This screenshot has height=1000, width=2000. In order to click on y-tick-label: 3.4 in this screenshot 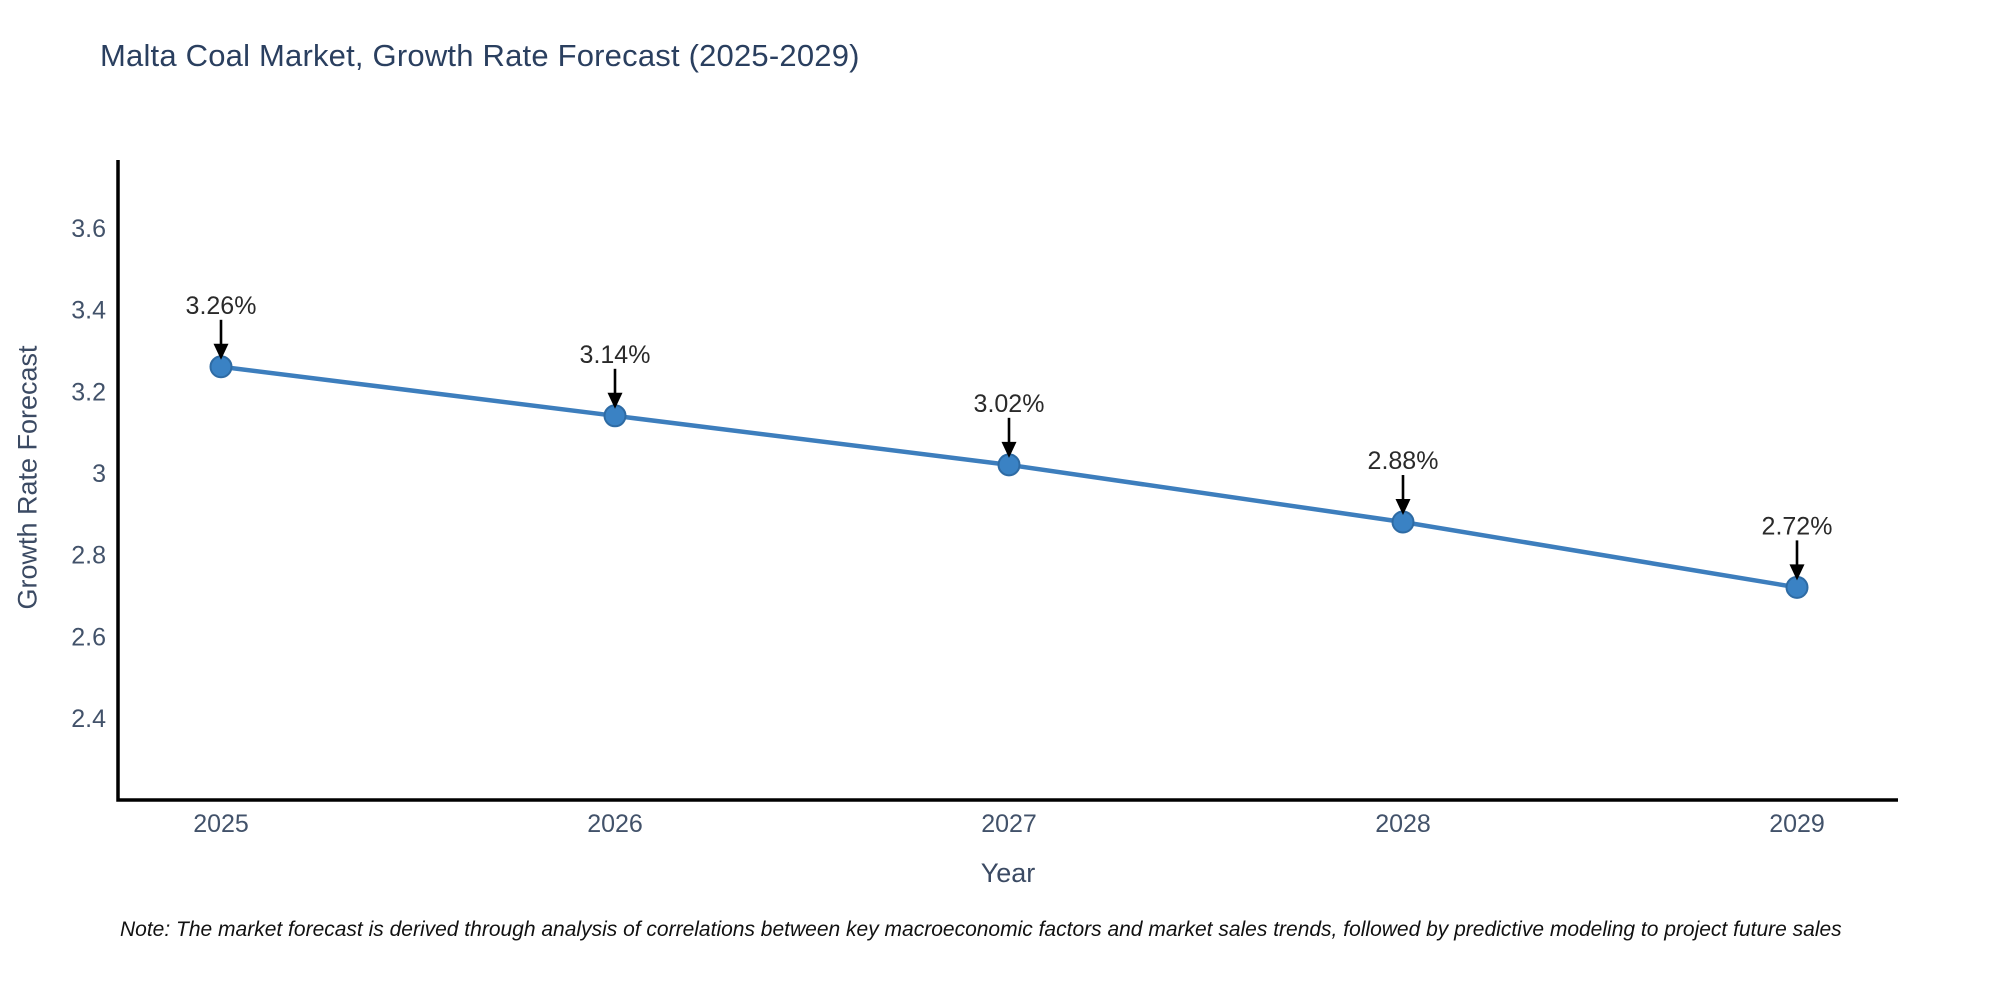, I will do `click(88, 311)`.